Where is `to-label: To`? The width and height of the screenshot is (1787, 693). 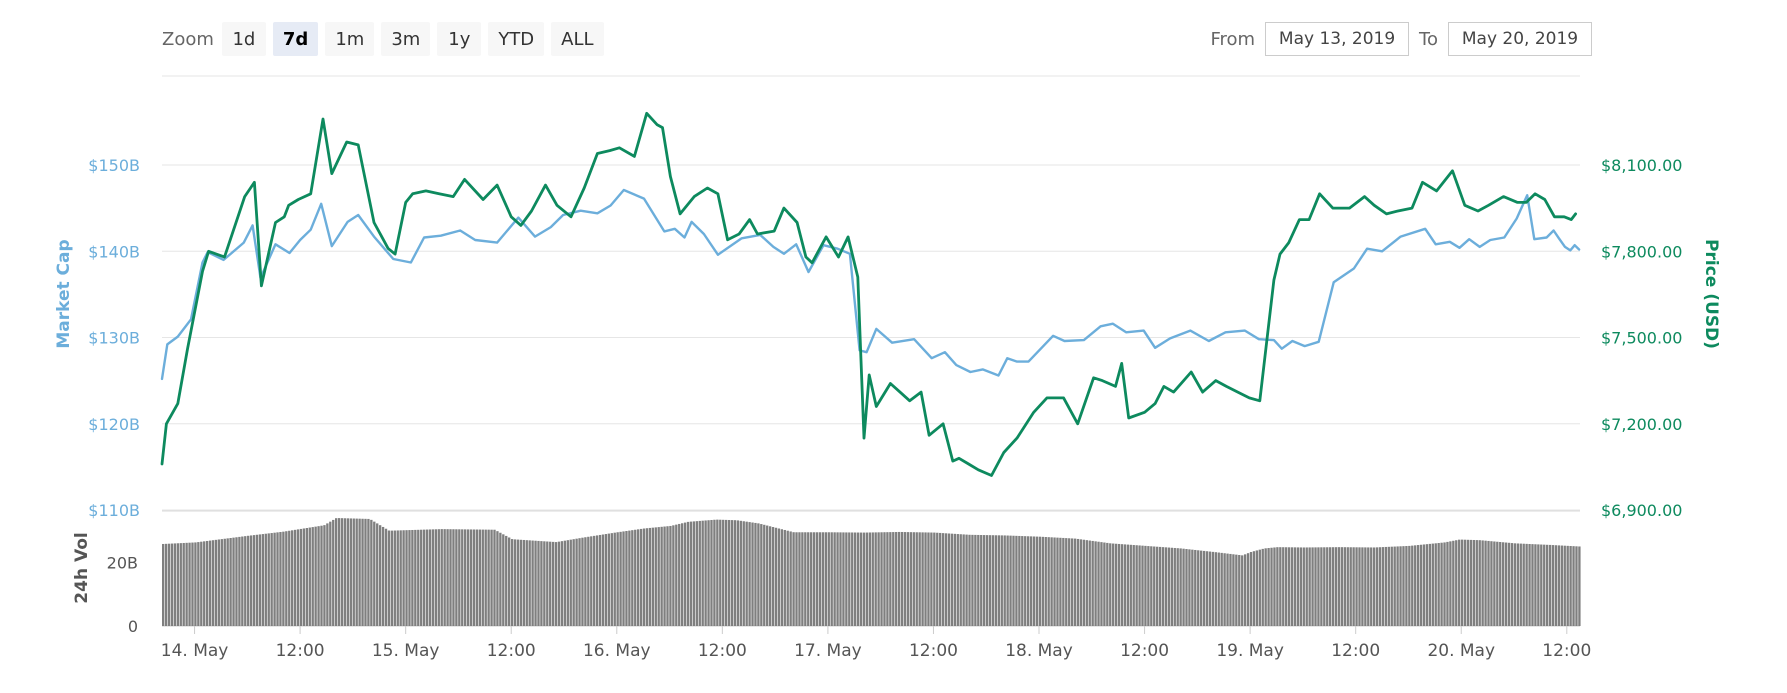
to-label: To is located at coordinates (1428, 39).